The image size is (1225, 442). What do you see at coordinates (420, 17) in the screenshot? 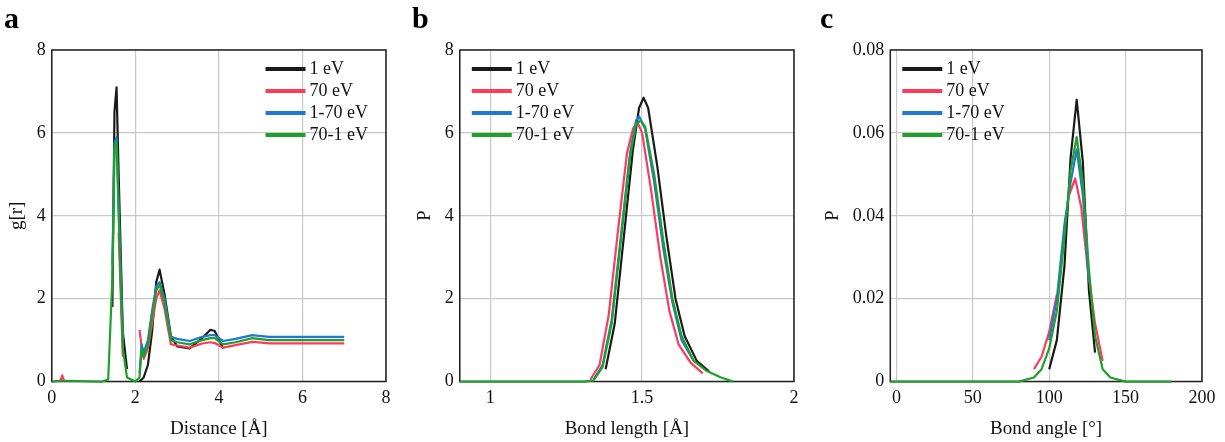
I see `chart-title: b` at bounding box center [420, 17].